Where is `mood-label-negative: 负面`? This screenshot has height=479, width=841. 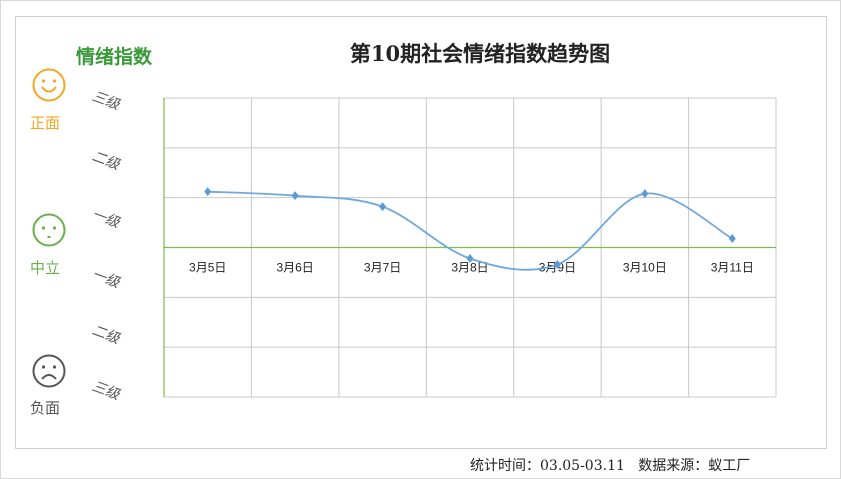
mood-label-negative: 负面 is located at coordinates (45, 408).